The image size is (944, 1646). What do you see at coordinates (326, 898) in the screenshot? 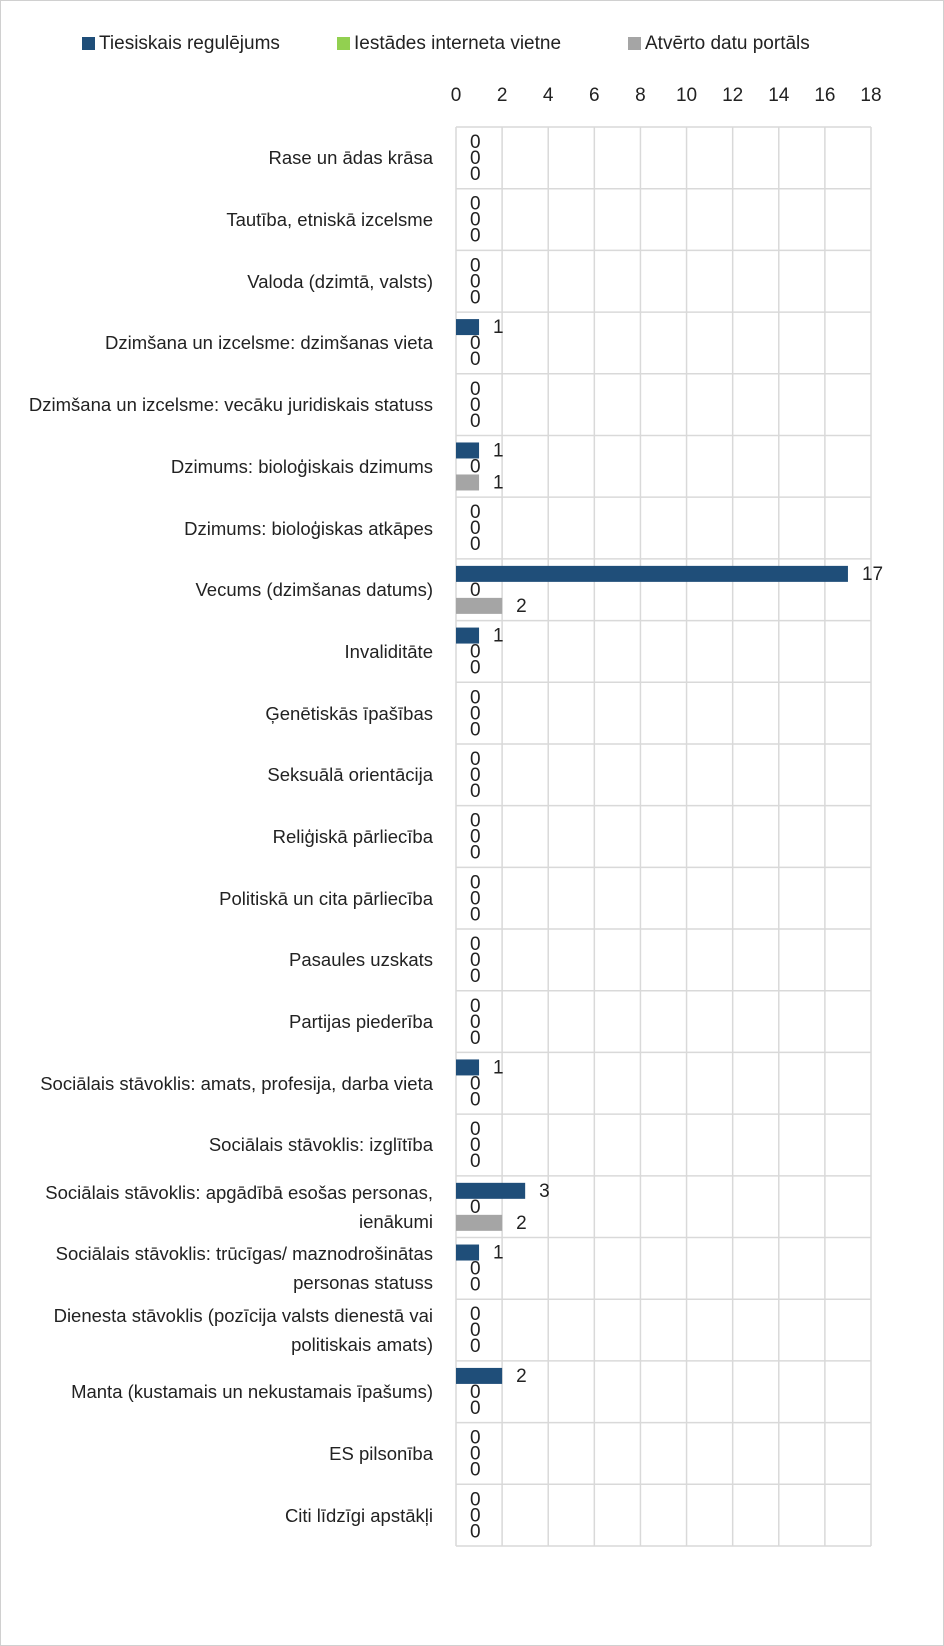
I see `category-label: Politiskā un cita pārliecība` at bounding box center [326, 898].